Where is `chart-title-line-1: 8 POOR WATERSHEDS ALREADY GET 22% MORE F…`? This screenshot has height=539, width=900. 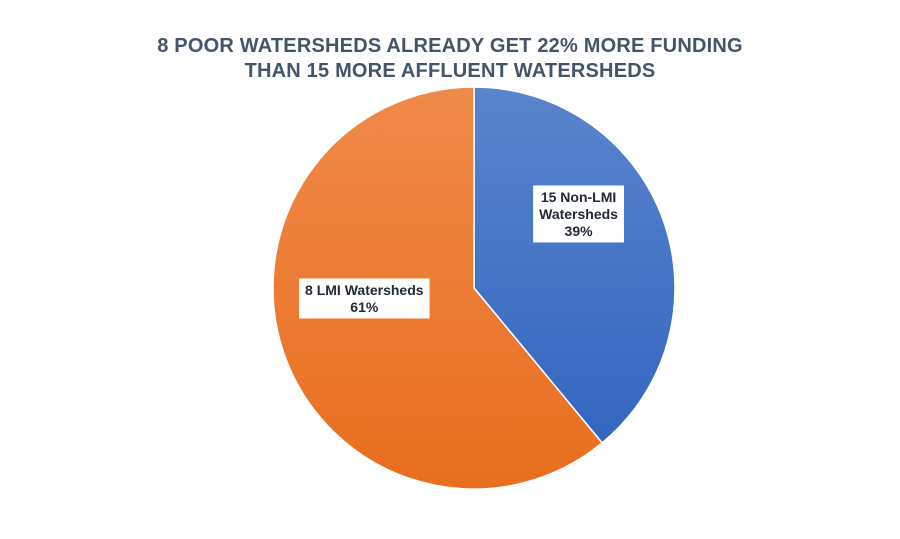
chart-title-line-1: 8 POOR WATERSHEDS ALREADY GET 22% MORE F… is located at coordinates (450, 46).